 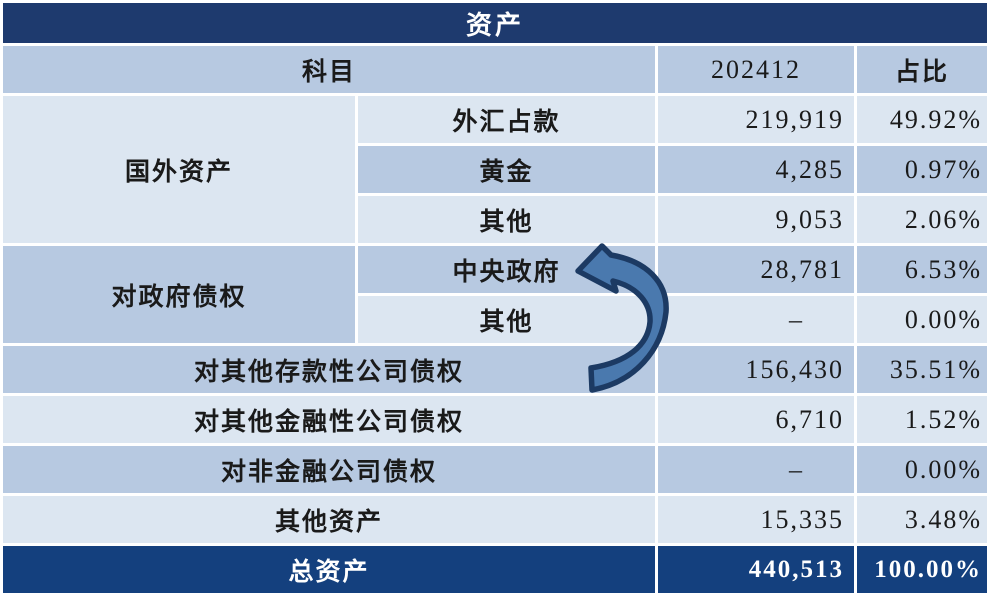 I want to click on item-cell-claims-on-nonfinancial-corps: 对非金融公司债权, so click(x=329, y=469).